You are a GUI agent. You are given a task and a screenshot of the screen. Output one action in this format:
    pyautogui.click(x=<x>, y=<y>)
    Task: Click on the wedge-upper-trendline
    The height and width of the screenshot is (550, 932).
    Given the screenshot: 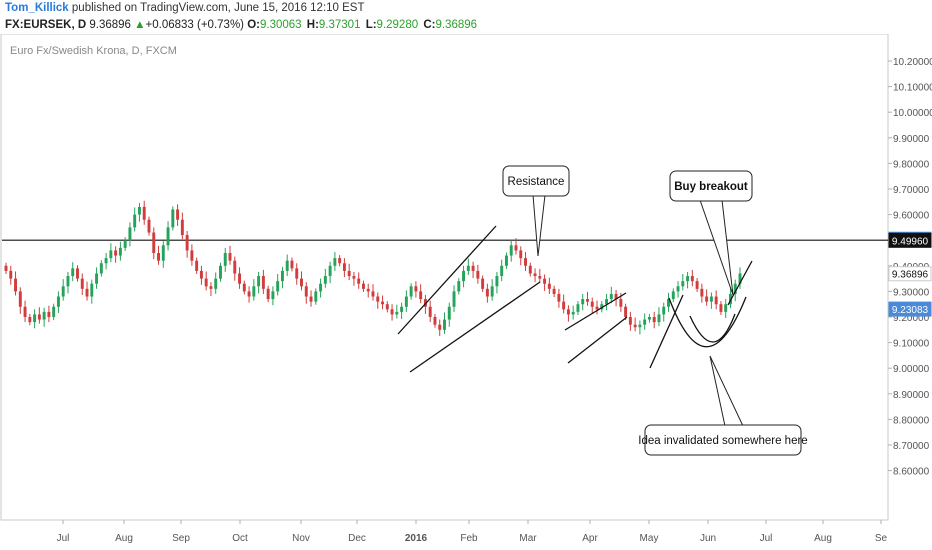 What is the action you would take?
    pyautogui.click(x=447, y=280)
    